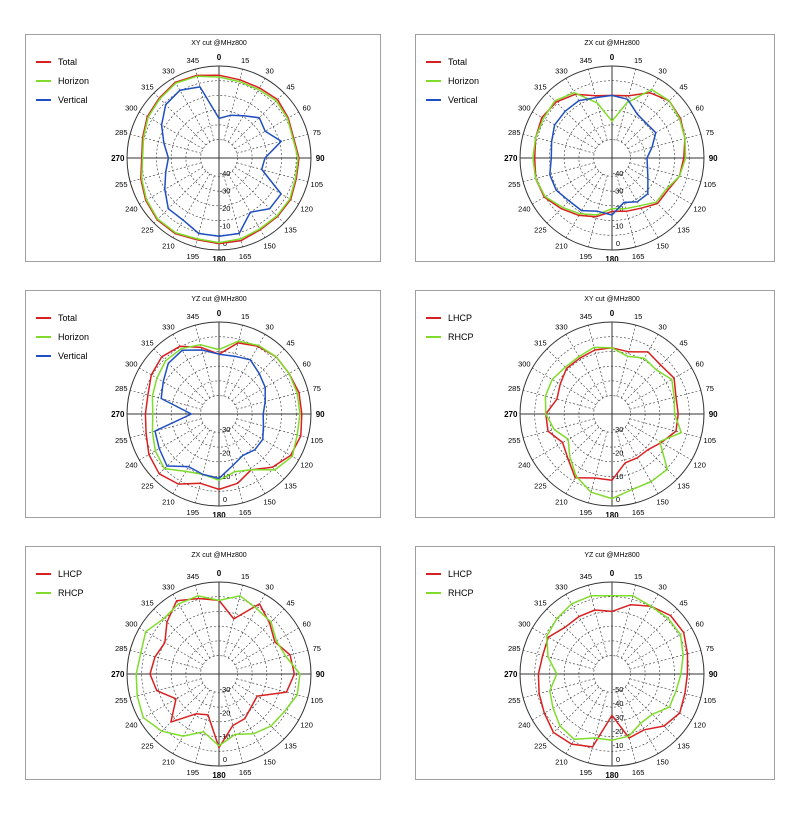 This screenshot has height=816, width=800. What do you see at coordinates (118, 414) in the screenshot?
I see `angle-label: 270` at bounding box center [118, 414].